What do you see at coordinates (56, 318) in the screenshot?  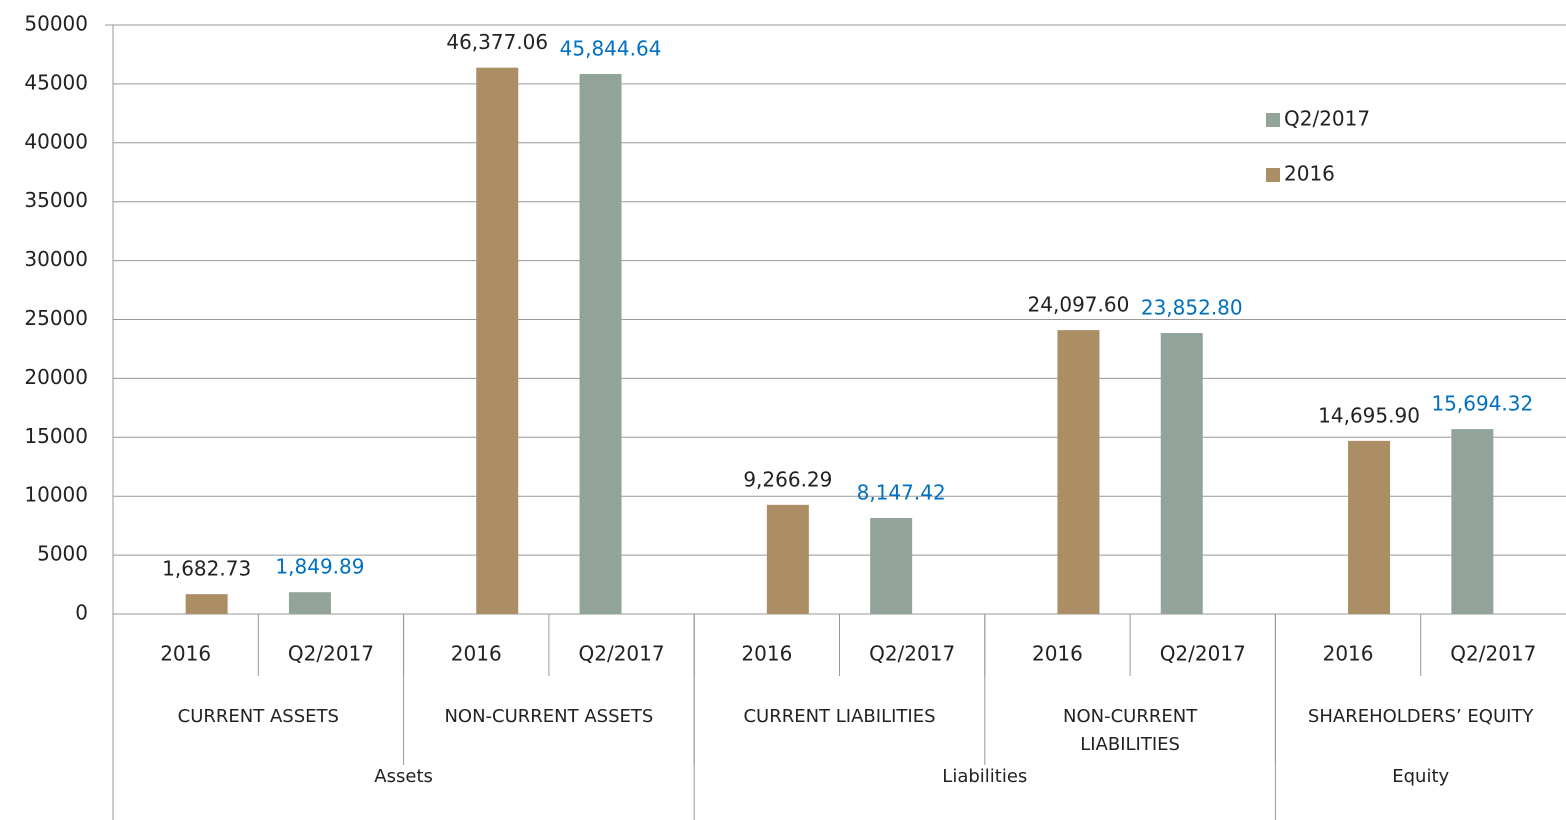 I see `y-tick-label: 25000` at bounding box center [56, 318].